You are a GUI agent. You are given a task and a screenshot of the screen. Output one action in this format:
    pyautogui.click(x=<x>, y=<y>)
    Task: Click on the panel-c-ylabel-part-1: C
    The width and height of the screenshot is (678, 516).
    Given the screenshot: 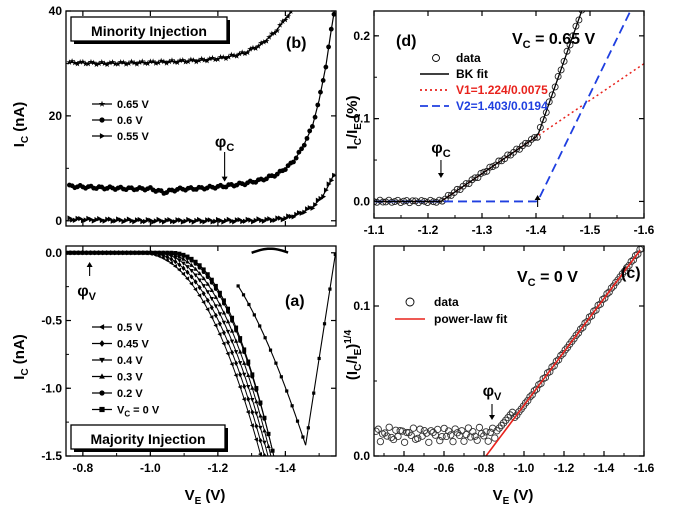 What is the action you would take?
    pyautogui.click(x=358, y=367)
    